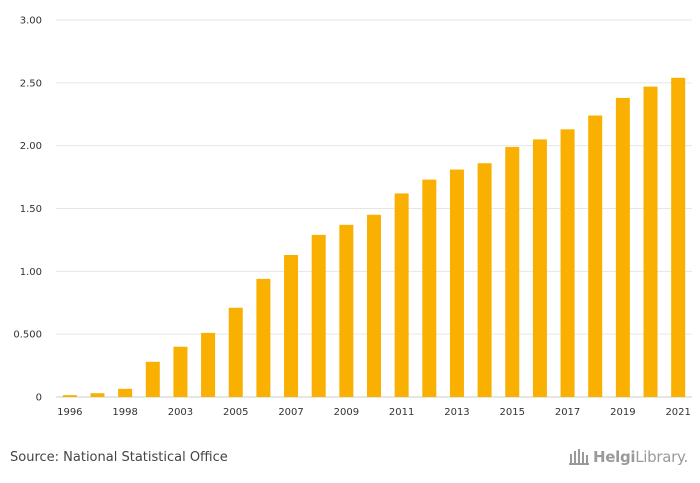 This screenshot has height=483, width=700. Describe the element at coordinates (263, 337) in the screenshot. I see `bar-2006` at that location.